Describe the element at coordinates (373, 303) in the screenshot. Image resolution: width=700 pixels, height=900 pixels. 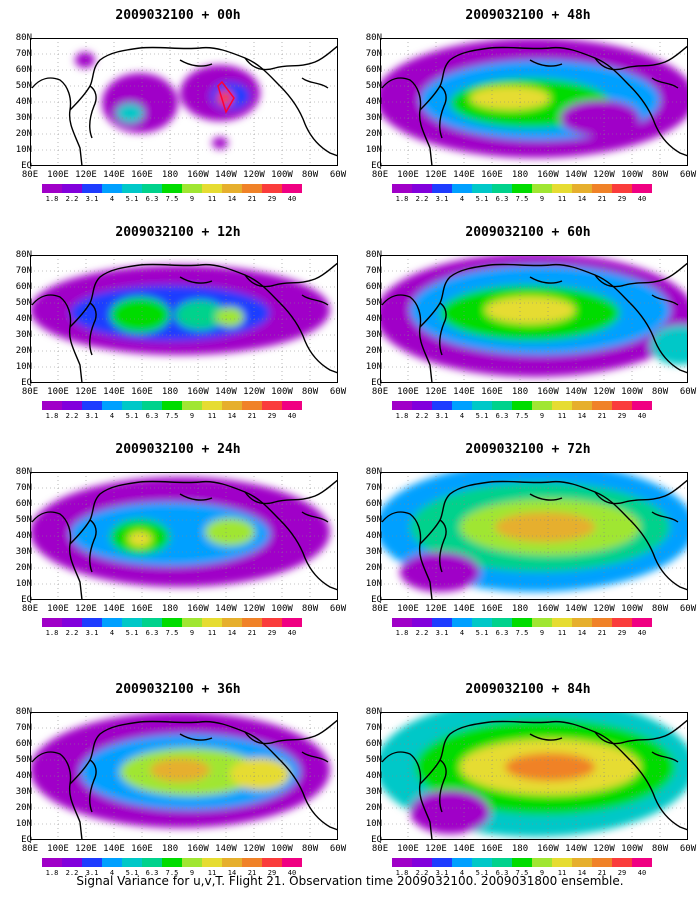
I see `lat-label: 50N` at that location.